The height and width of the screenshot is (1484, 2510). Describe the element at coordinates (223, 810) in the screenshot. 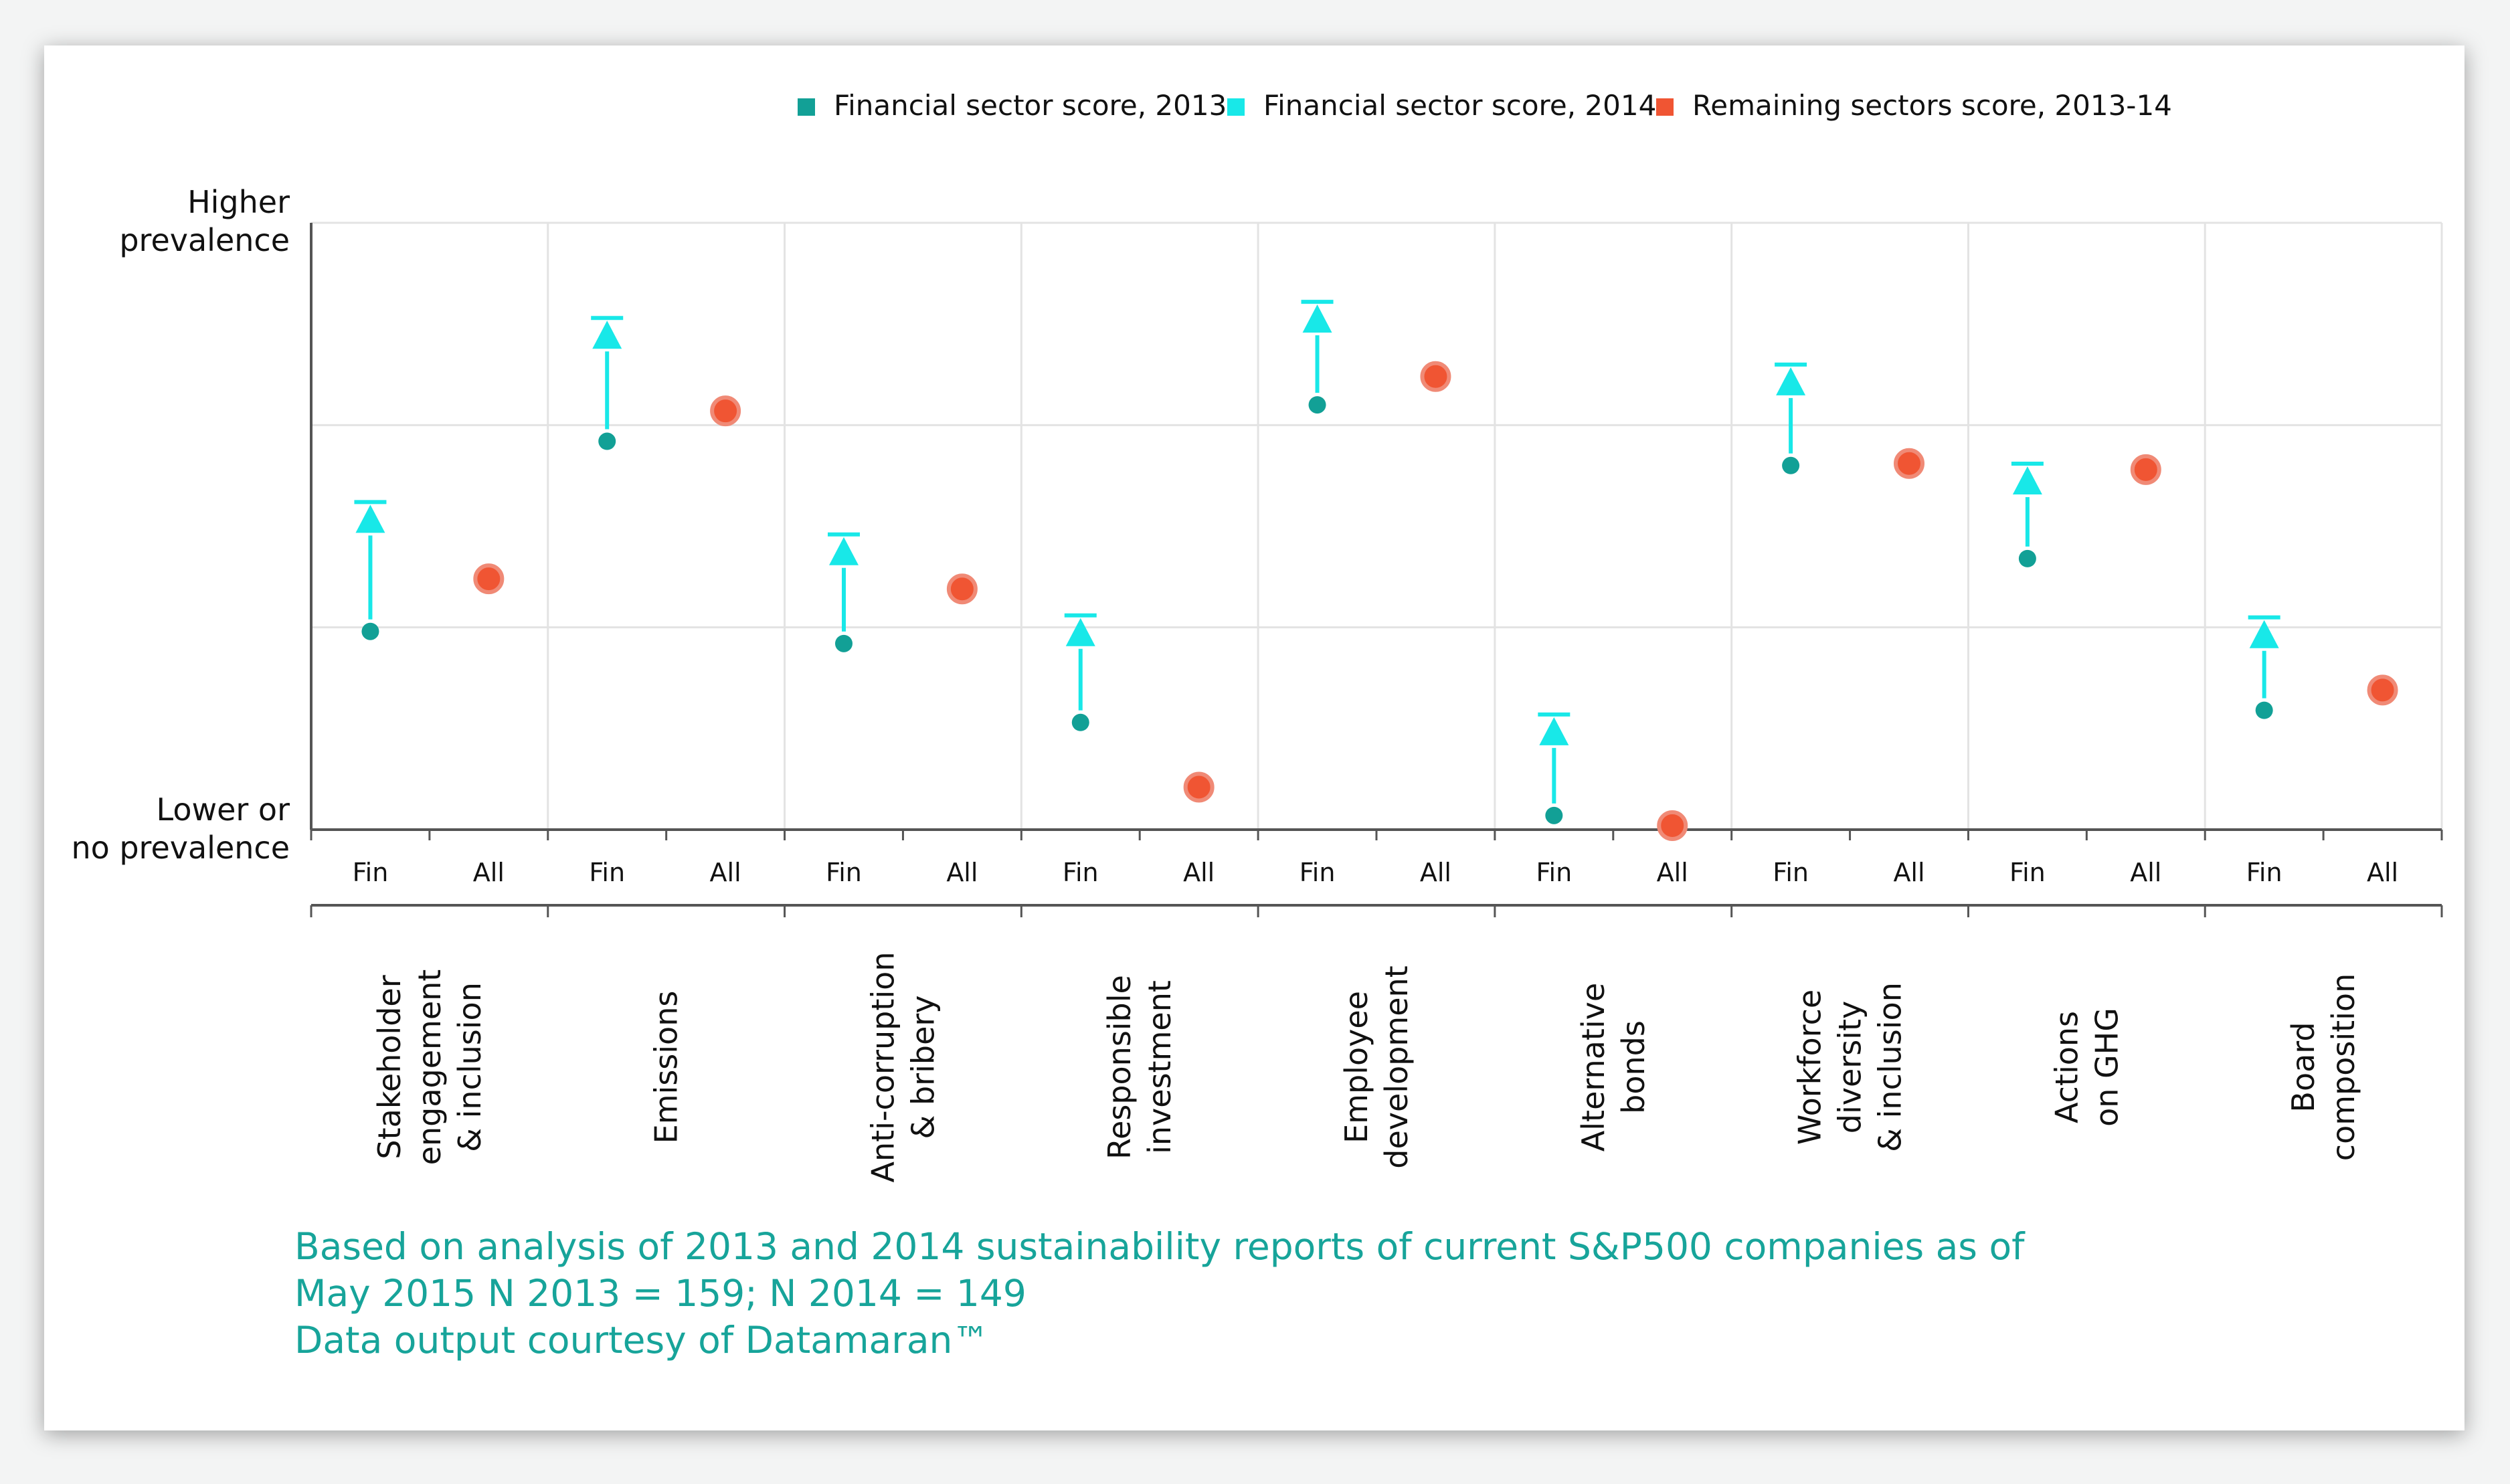

I see `y-axis-bottom-label: Lower or` at that location.